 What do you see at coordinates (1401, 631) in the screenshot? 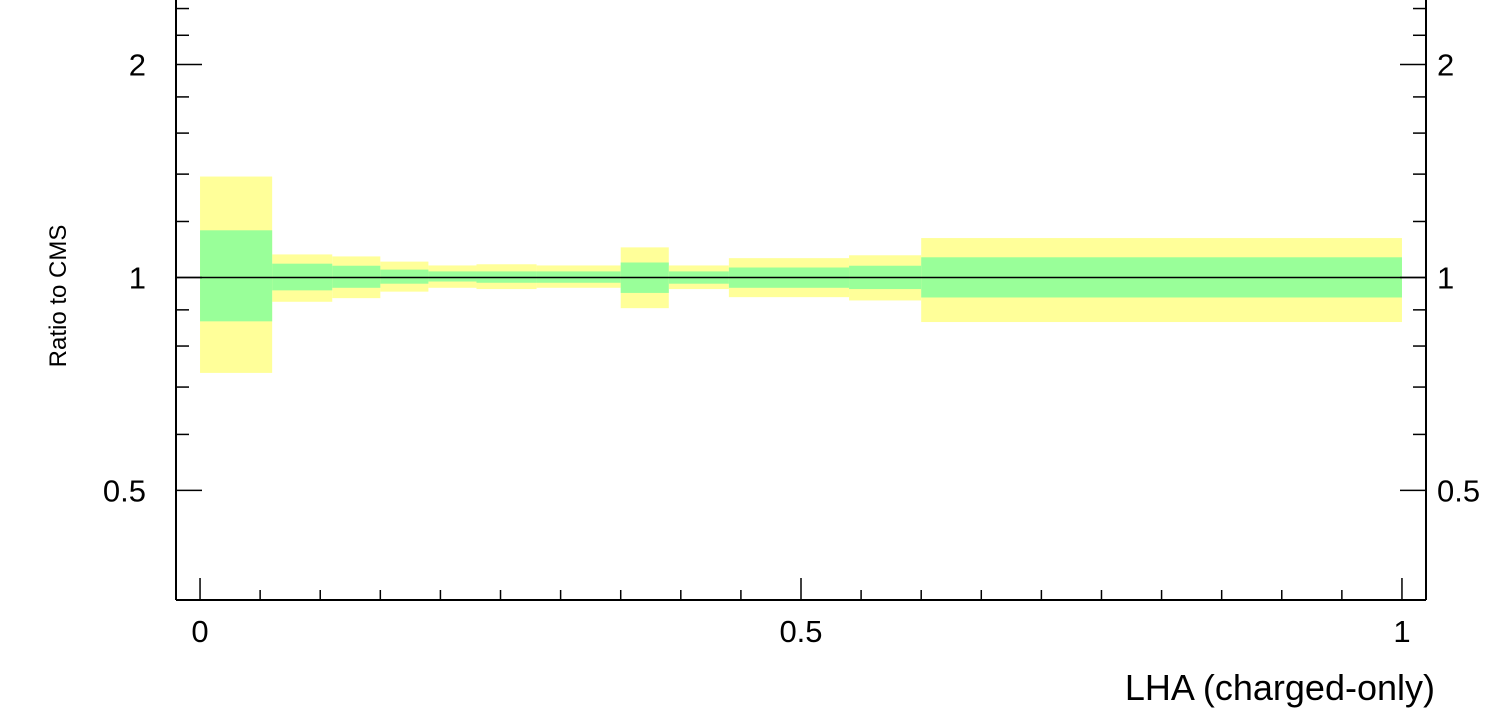
I see `x-tick-label: 1` at bounding box center [1401, 631].